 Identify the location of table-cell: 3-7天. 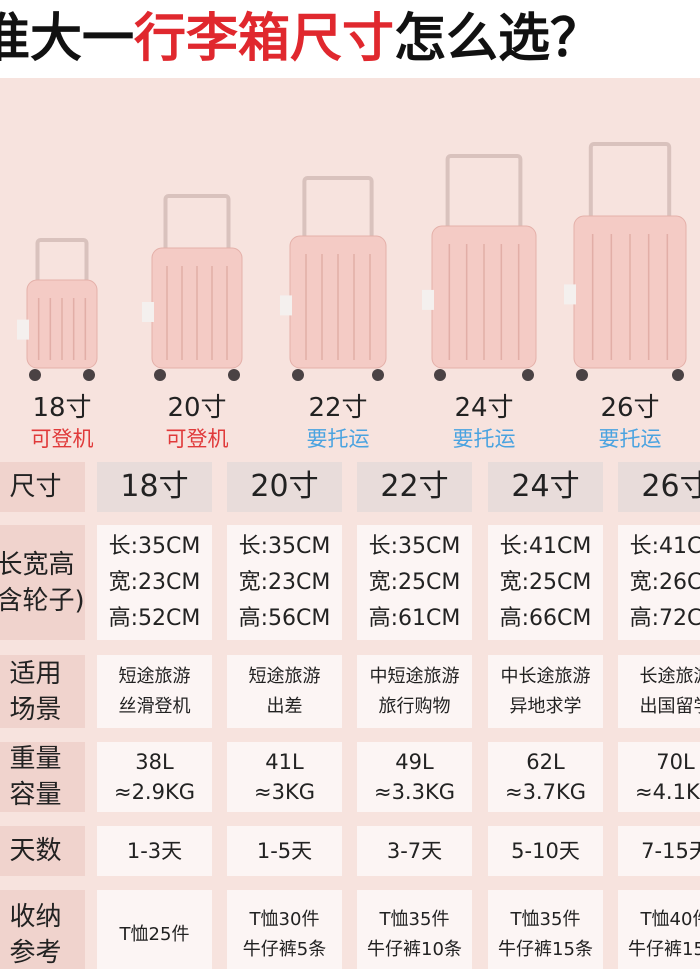
(414, 851).